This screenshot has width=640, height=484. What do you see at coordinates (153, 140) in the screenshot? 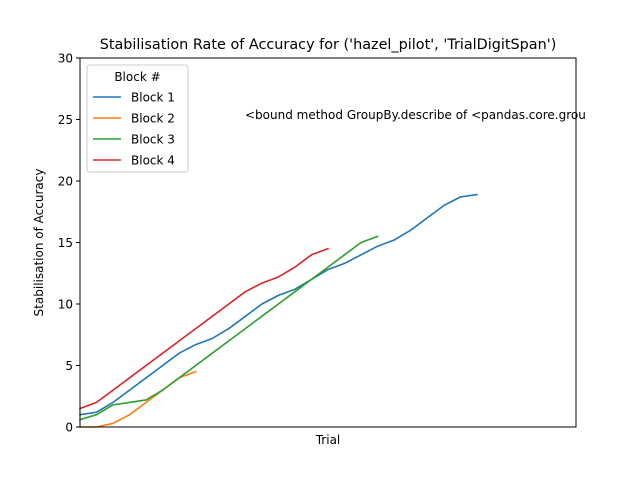
I see `legend-entry-label: Block 3` at bounding box center [153, 140].